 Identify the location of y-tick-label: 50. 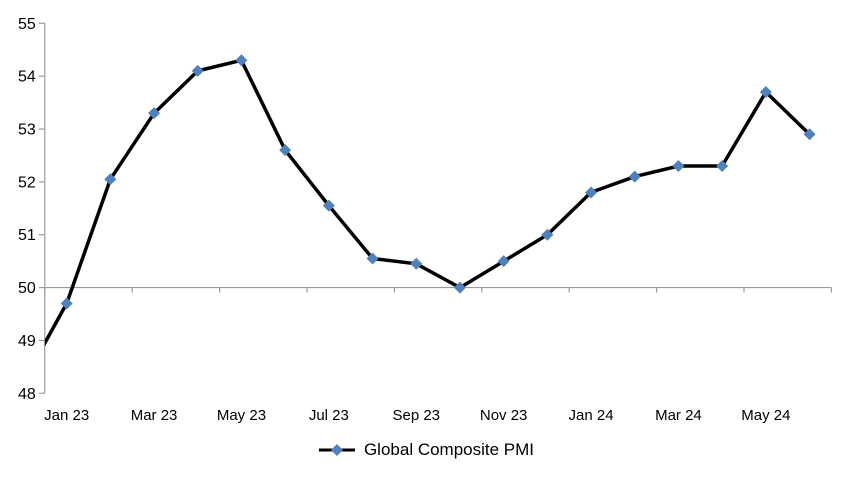
(27, 288).